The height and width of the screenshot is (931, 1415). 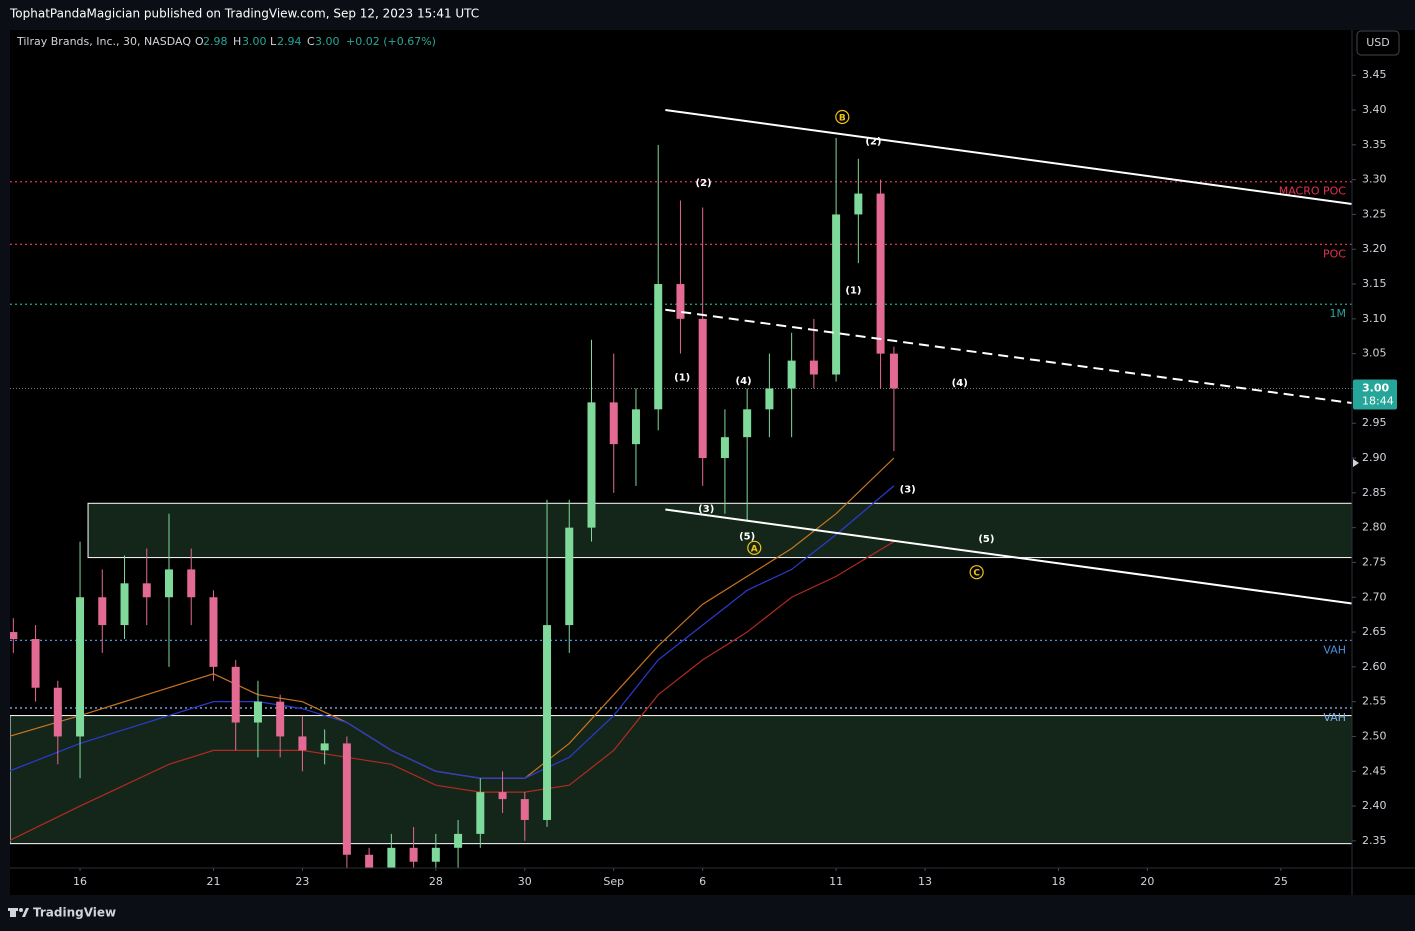 I want to click on y-tick-label: 2.75, so click(x=1374, y=561).